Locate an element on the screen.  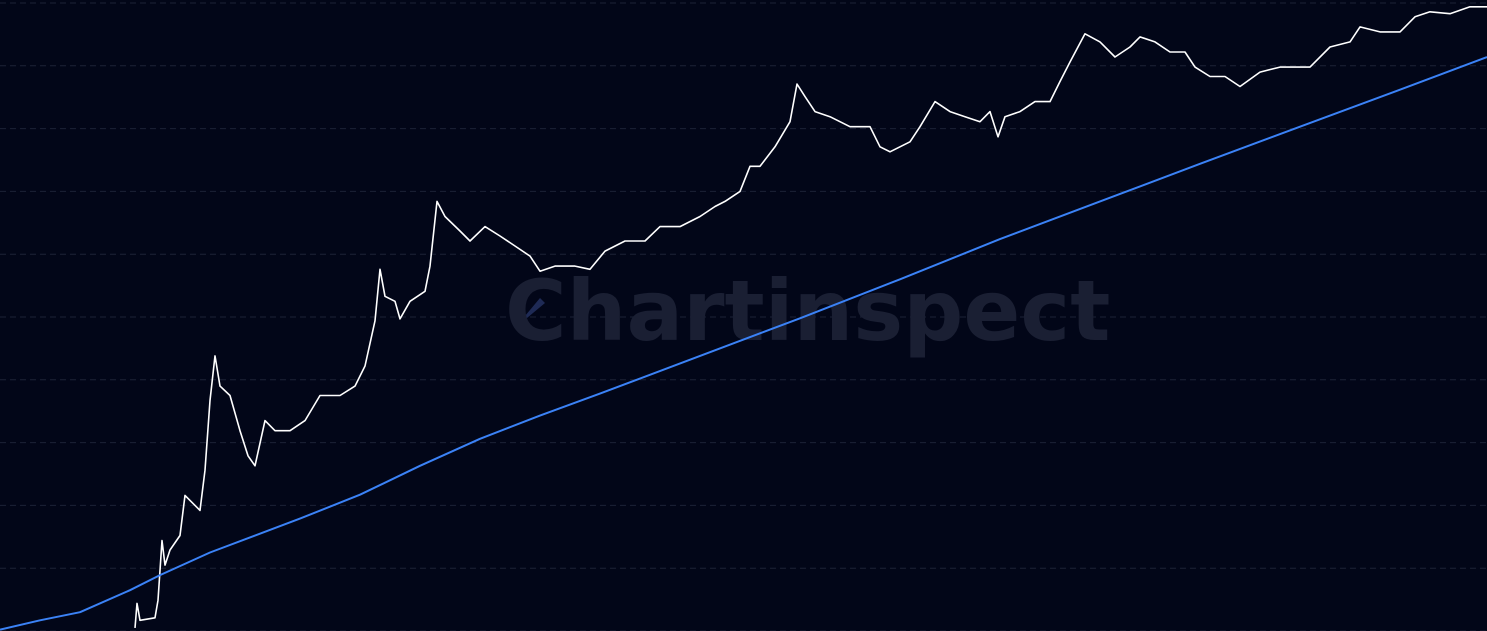
watermark: Chartinspect is located at coordinates (807, 311).